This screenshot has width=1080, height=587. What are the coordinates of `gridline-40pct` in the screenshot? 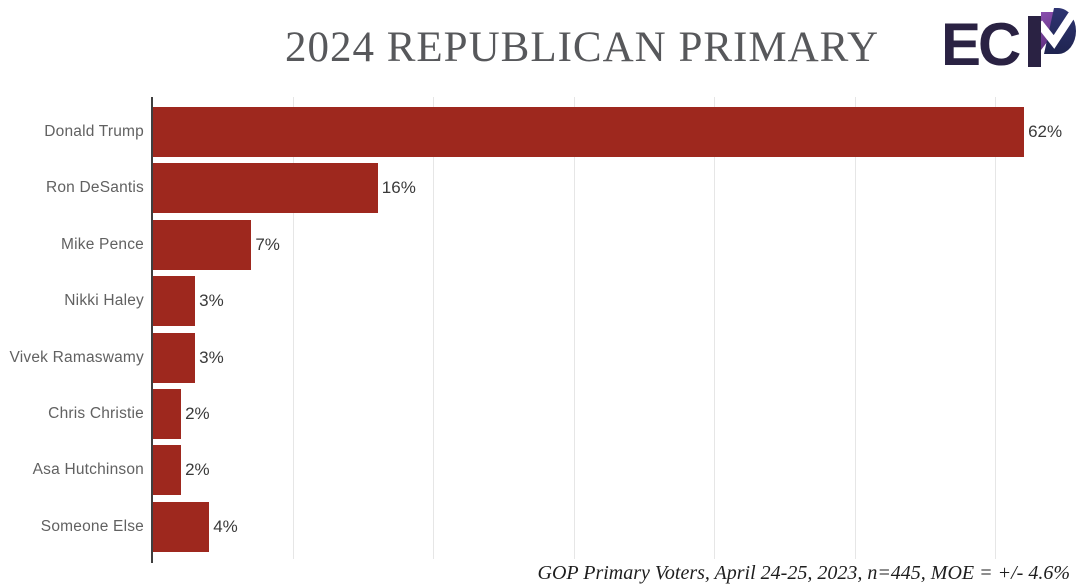 It's located at (714, 328).